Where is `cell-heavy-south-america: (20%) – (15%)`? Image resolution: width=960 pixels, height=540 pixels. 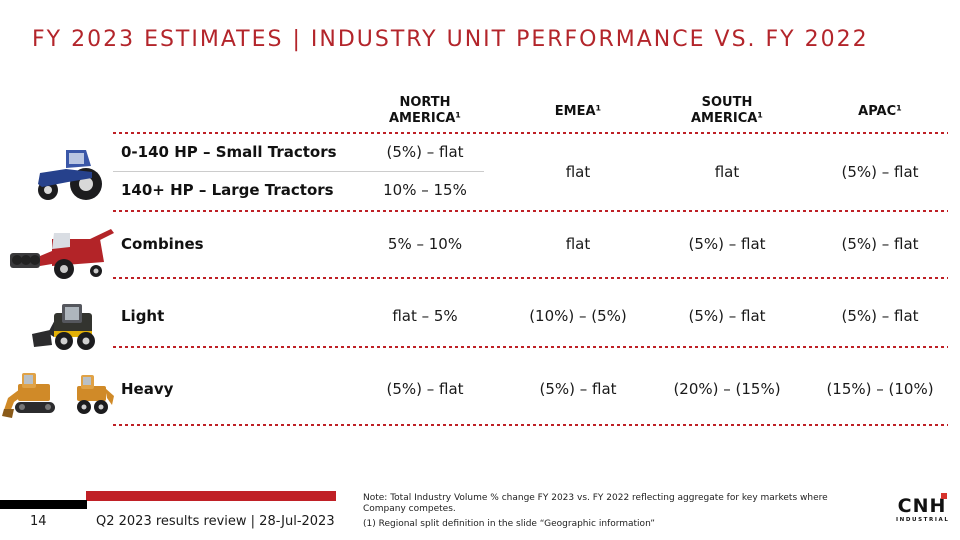 cell-heavy-south-america: (20%) – (15%) is located at coordinates (727, 389).